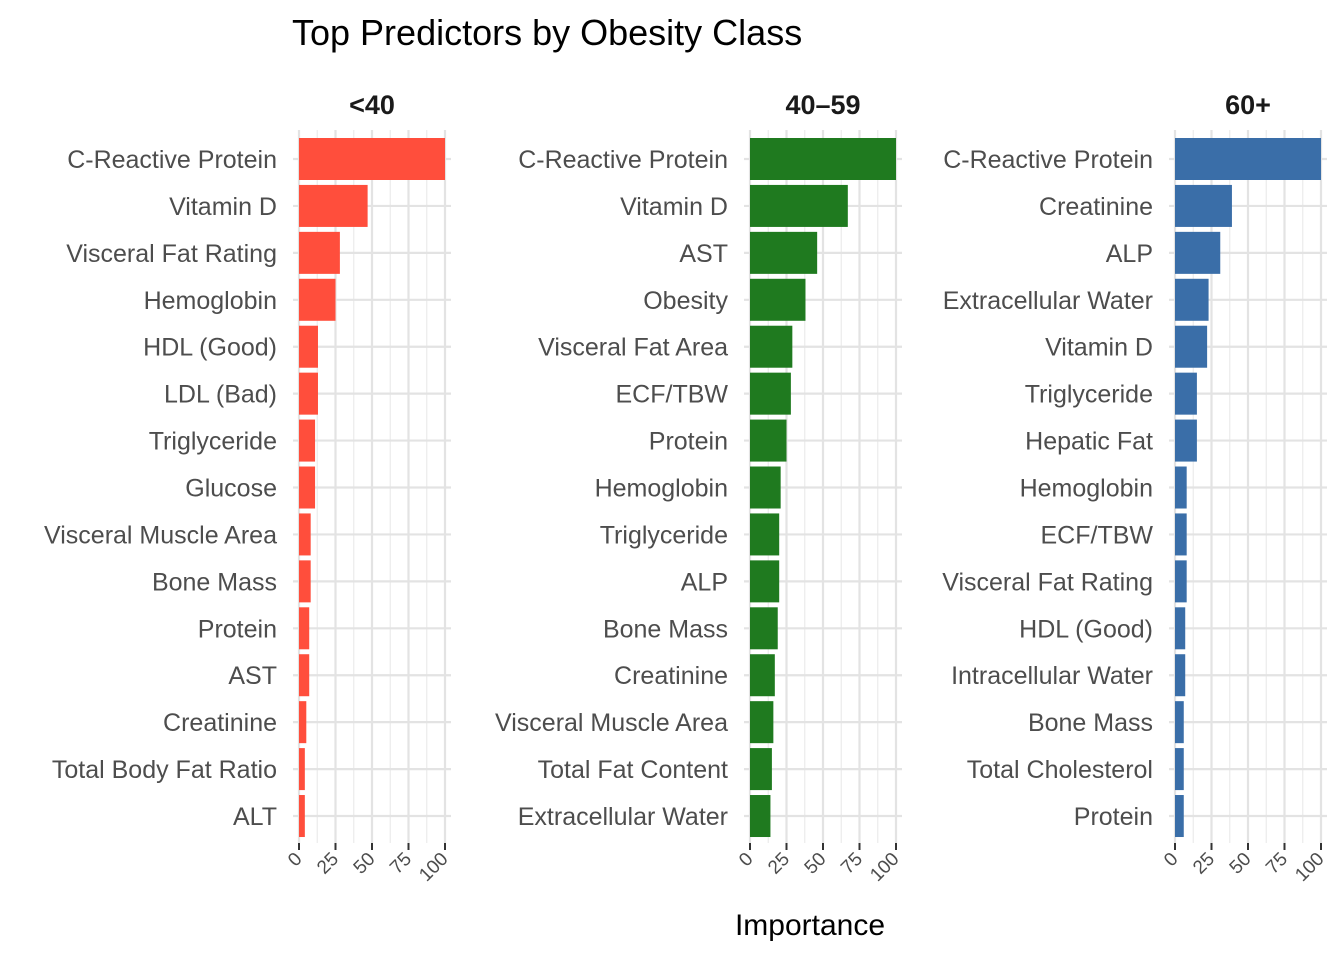  What do you see at coordinates (633, 770) in the screenshot?
I see `category-label: Total Fat Content` at bounding box center [633, 770].